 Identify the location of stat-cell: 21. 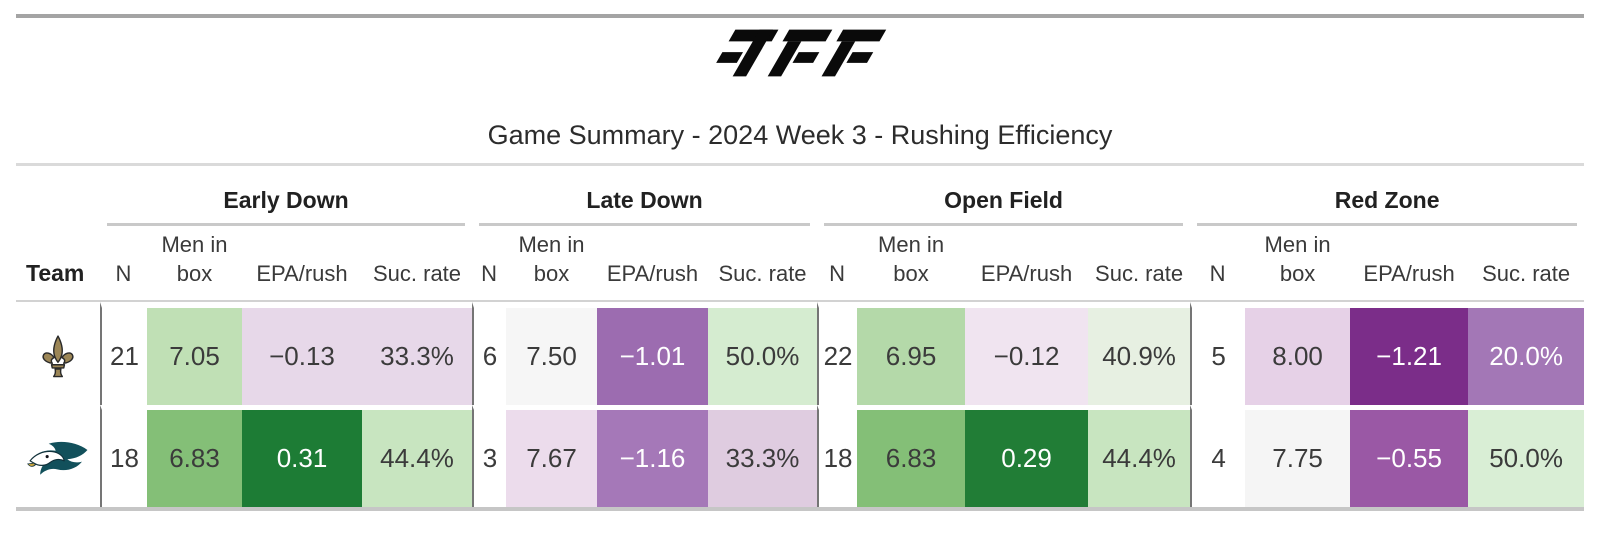
(123, 353).